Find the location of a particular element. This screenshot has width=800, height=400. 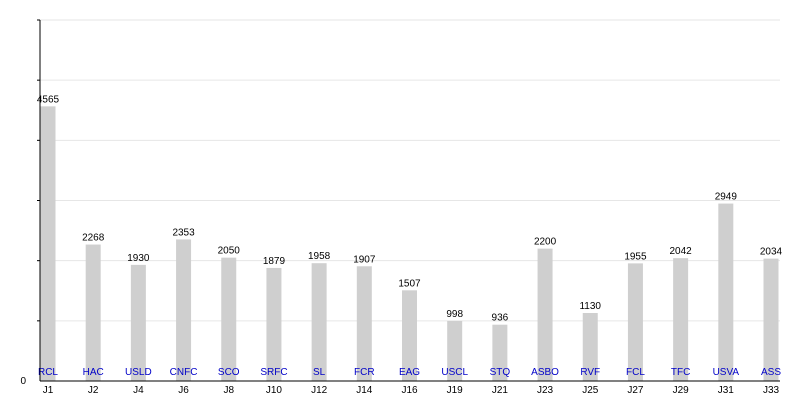

x-tick-label: J1 is located at coordinates (48, 390).